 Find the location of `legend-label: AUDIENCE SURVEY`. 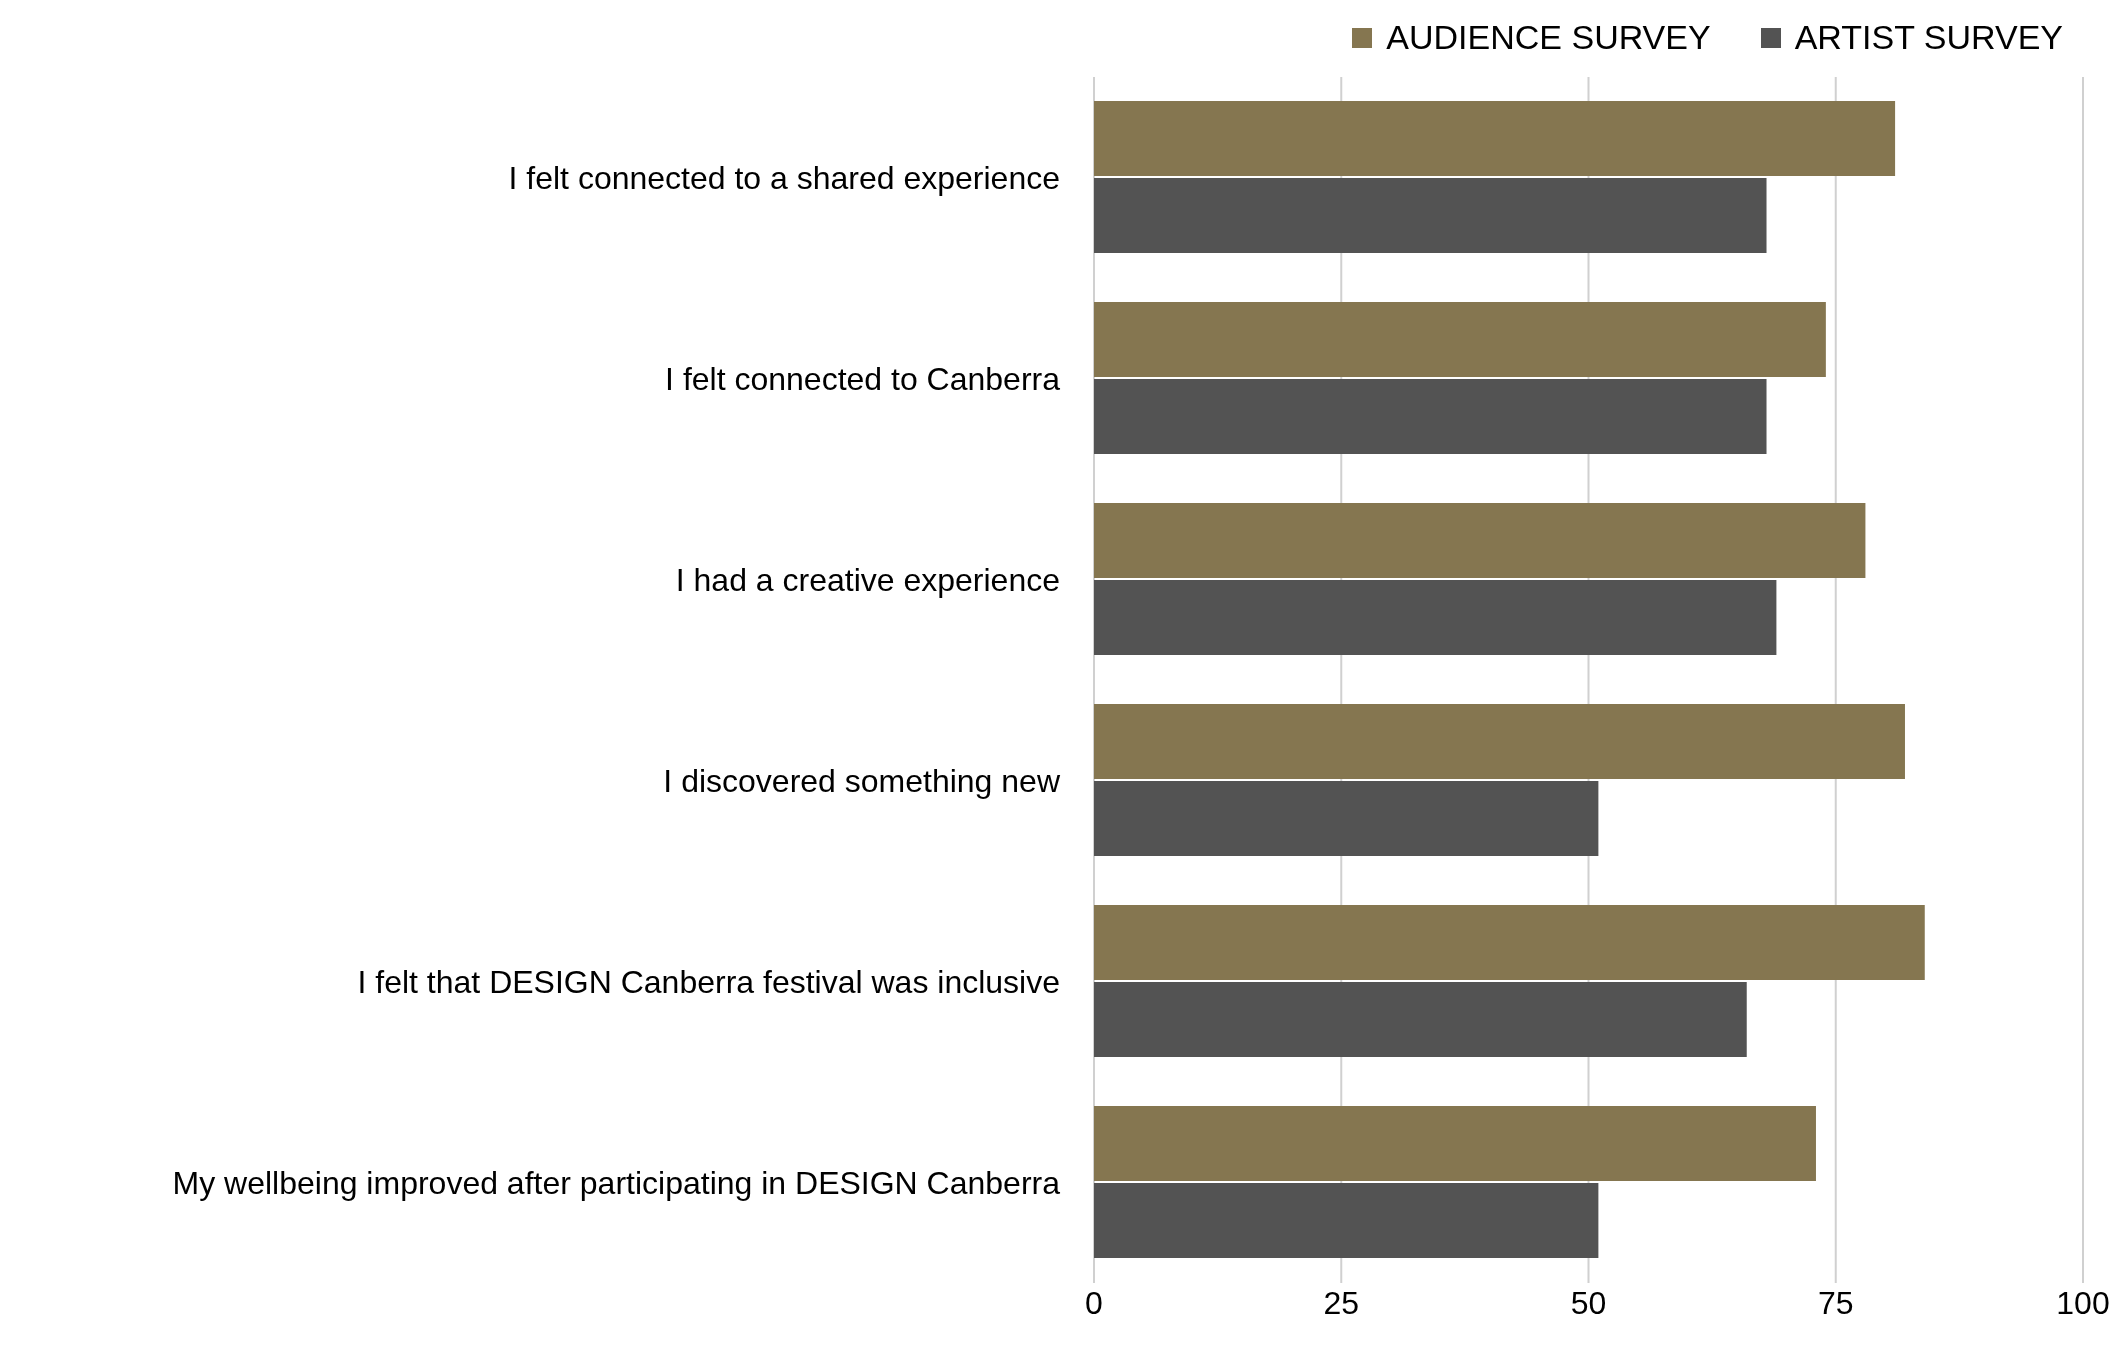

legend-label: AUDIENCE SURVEY is located at coordinates (1548, 37).